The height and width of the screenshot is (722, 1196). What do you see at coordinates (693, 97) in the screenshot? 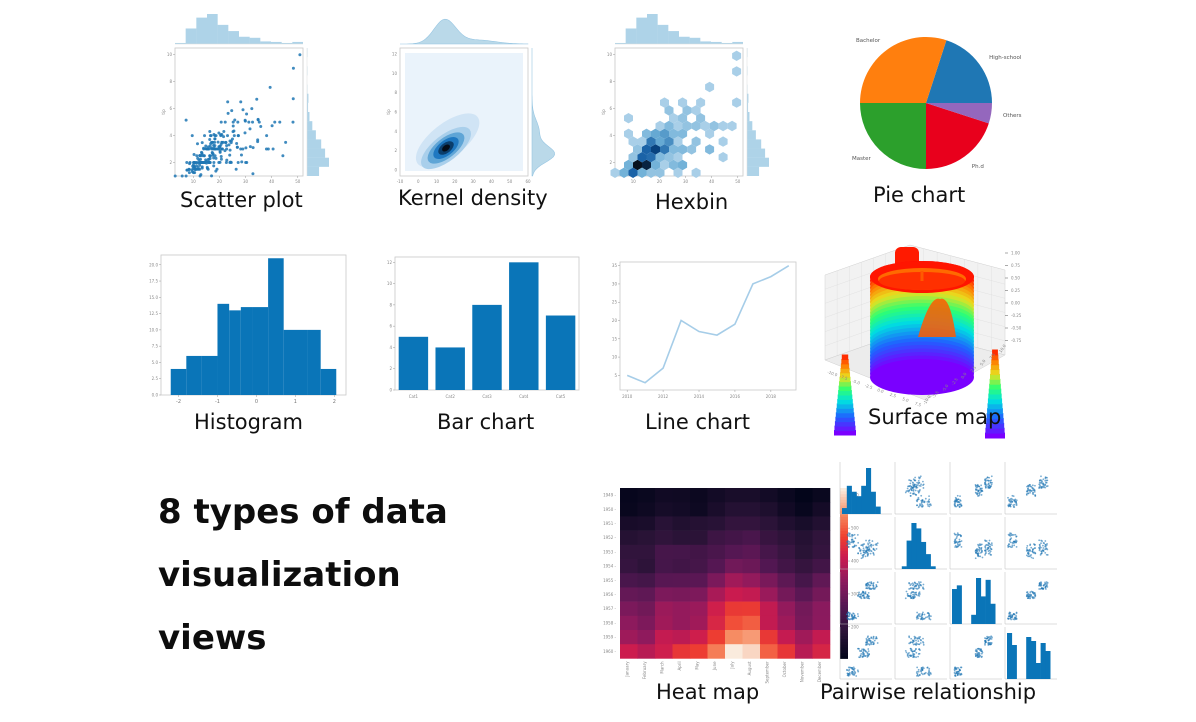
I see `hexbin-panel: 10 20 30 40 50 2 4 6 8 10 tip` at bounding box center [693, 97].